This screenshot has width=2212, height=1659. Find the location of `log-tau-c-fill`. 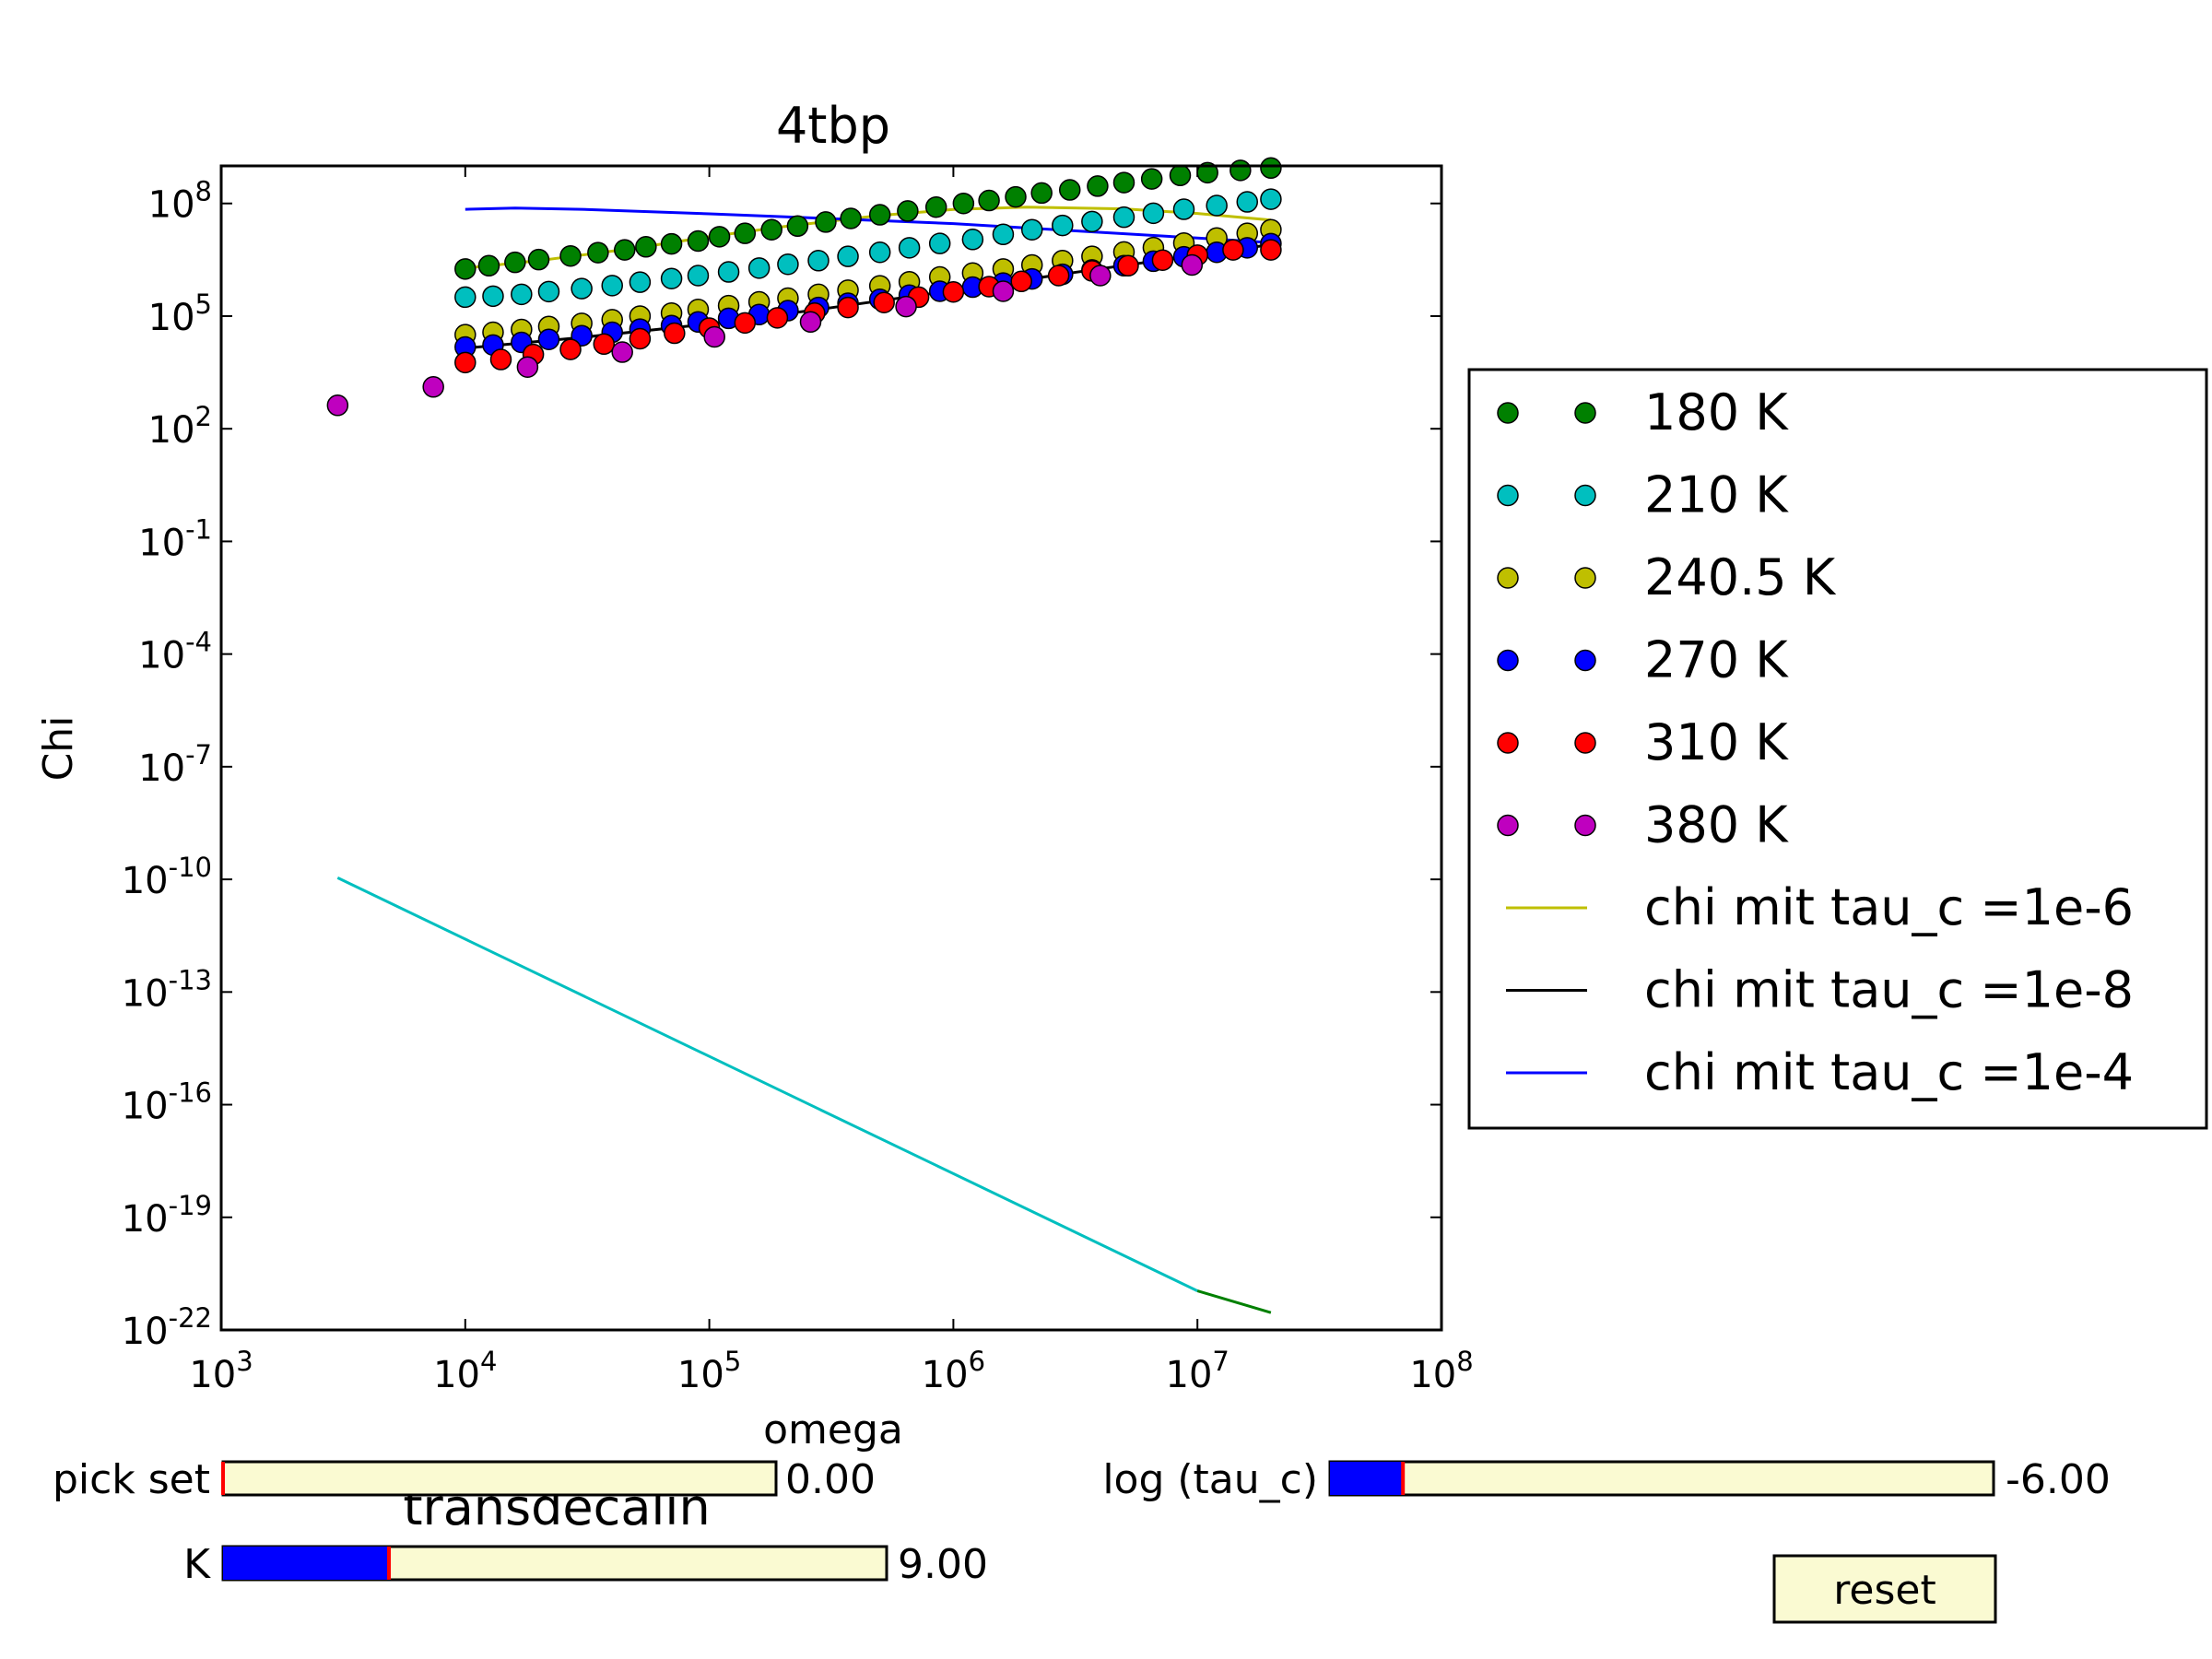

log-tau-c-fill is located at coordinates (1367, 1478).